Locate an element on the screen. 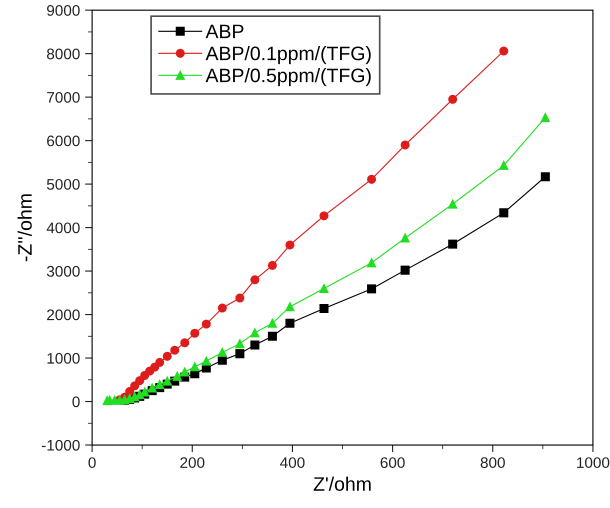 This screenshot has height=508, width=610. legend-label: ABP is located at coordinates (225, 31).